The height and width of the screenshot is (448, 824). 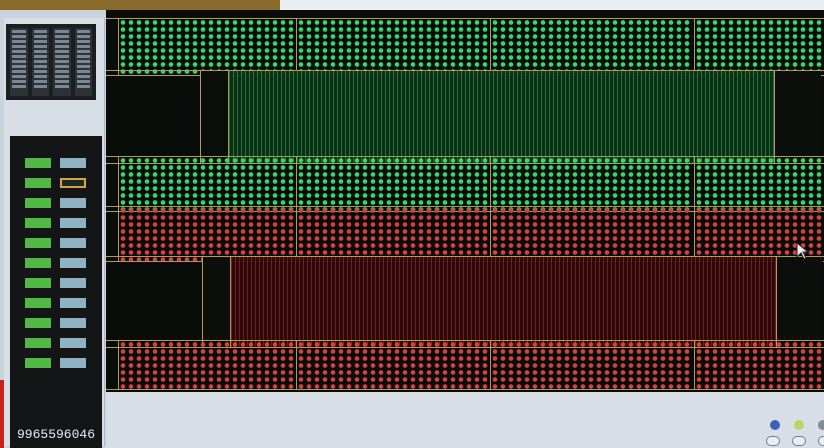 I want to click on red-band-bottom, so click(x=465, y=365).